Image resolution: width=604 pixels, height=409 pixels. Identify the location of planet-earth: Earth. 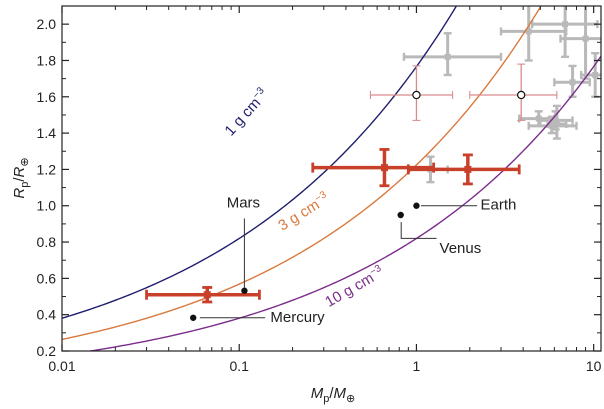
(464, 204).